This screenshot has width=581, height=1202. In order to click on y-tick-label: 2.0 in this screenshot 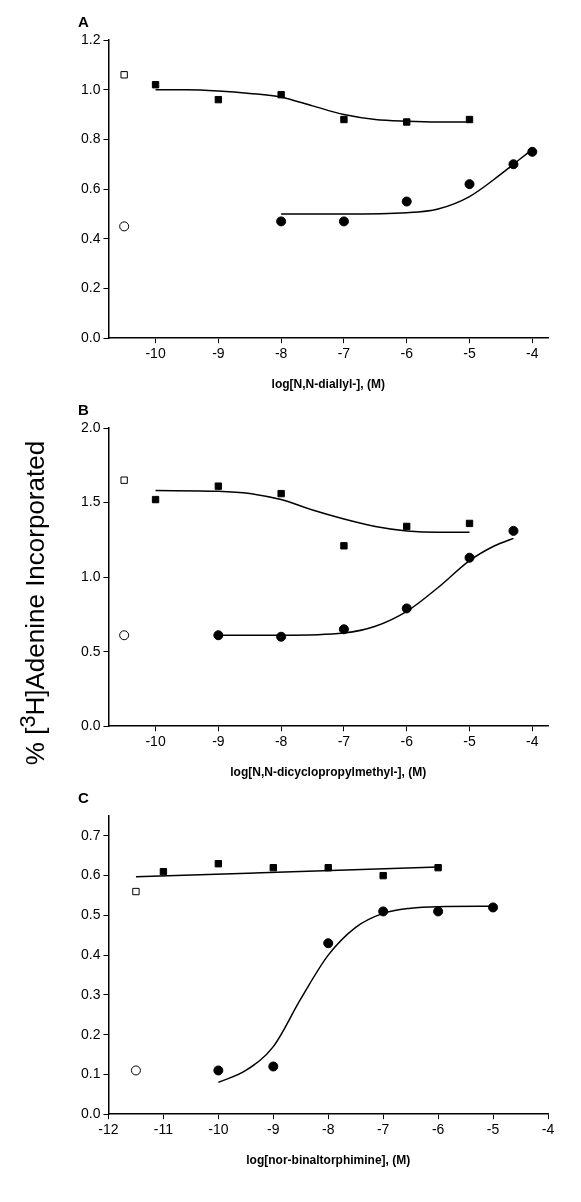, I will do `click(90, 426)`.